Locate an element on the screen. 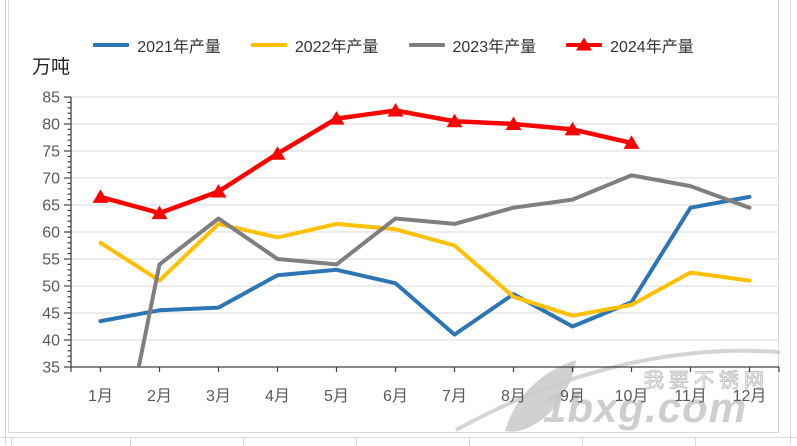 The height and width of the screenshot is (446, 797). y-tick-label: 80 is located at coordinates (51, 125).